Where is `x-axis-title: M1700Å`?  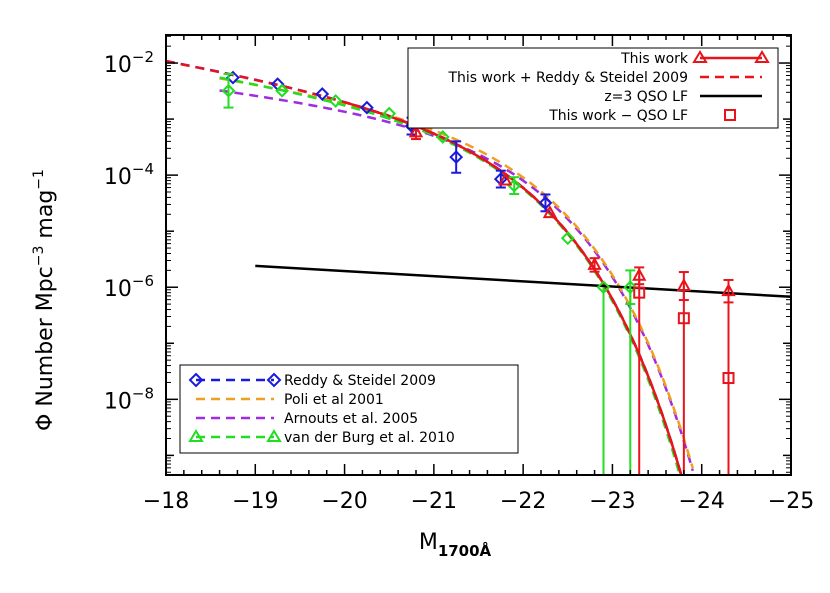 x-axis-title: M1700Å is located at coordinates (455, 545).